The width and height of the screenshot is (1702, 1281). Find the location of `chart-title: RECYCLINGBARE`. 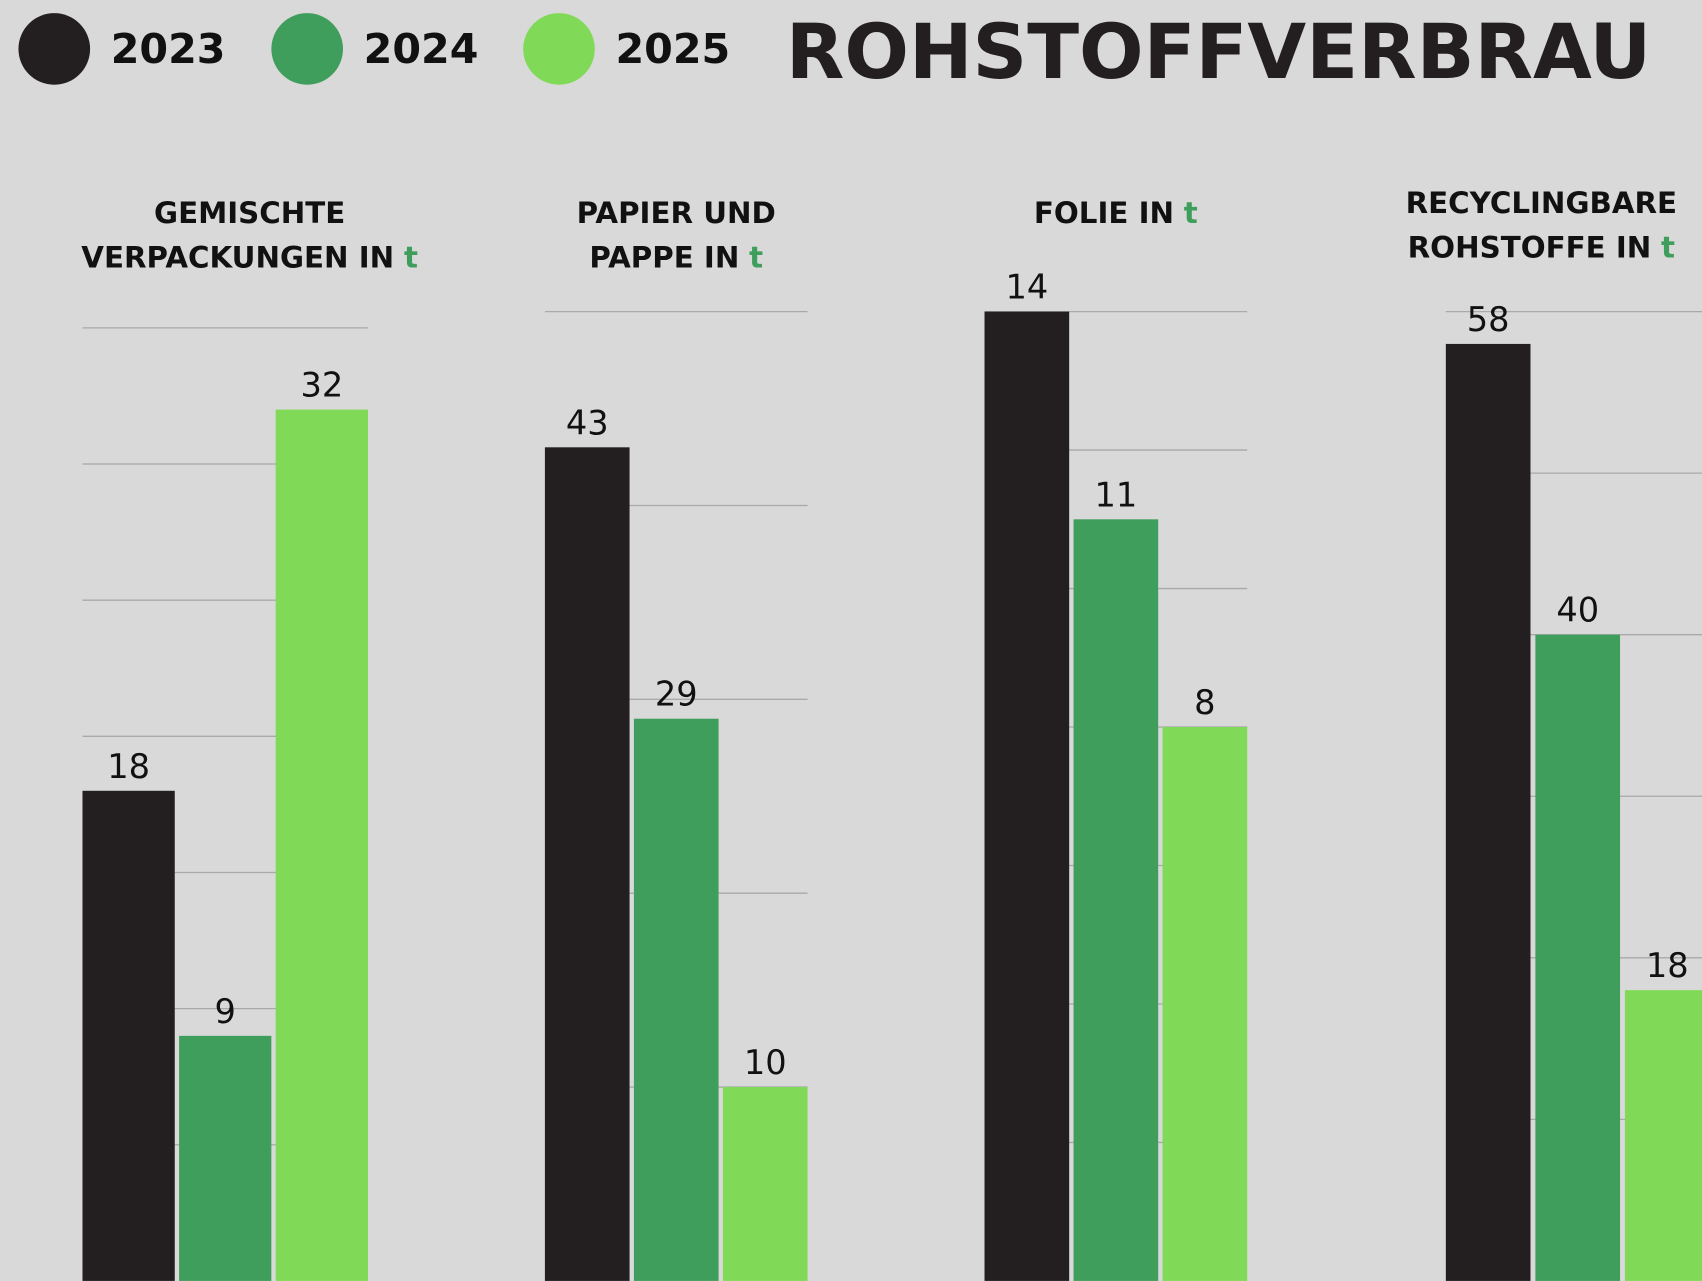

chart-title: RECYCLINGBARE is located at coordinates (1541, 203).